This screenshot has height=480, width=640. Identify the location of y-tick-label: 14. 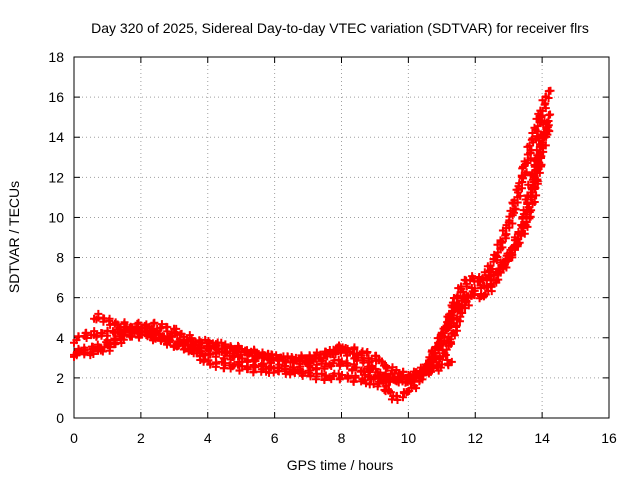
(56, 137).